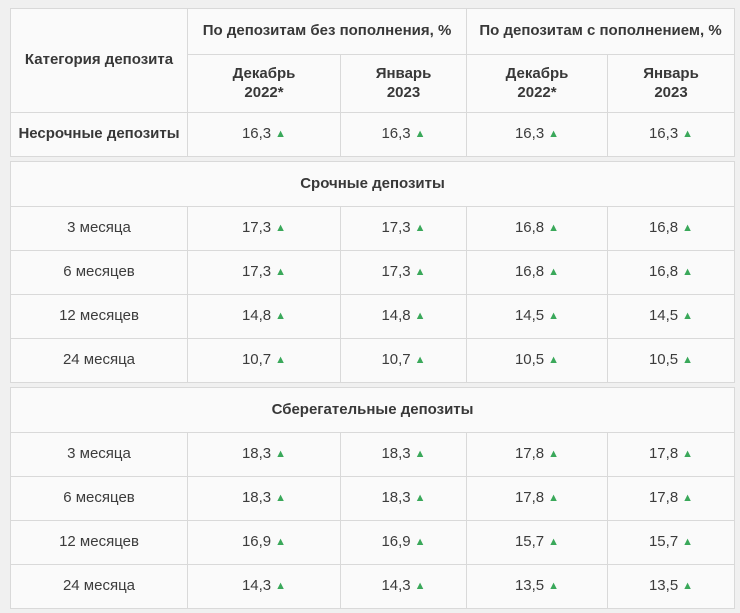  Describe the element at coordinates (403, 586) in the screenshot. I see `rate-cell: 14,3 ▲` at that location.